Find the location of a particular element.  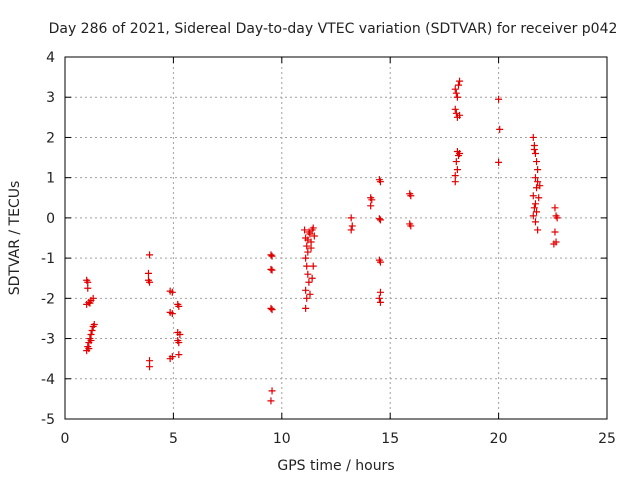

x-tick-label: 25 is located at coordinates (607, 439).